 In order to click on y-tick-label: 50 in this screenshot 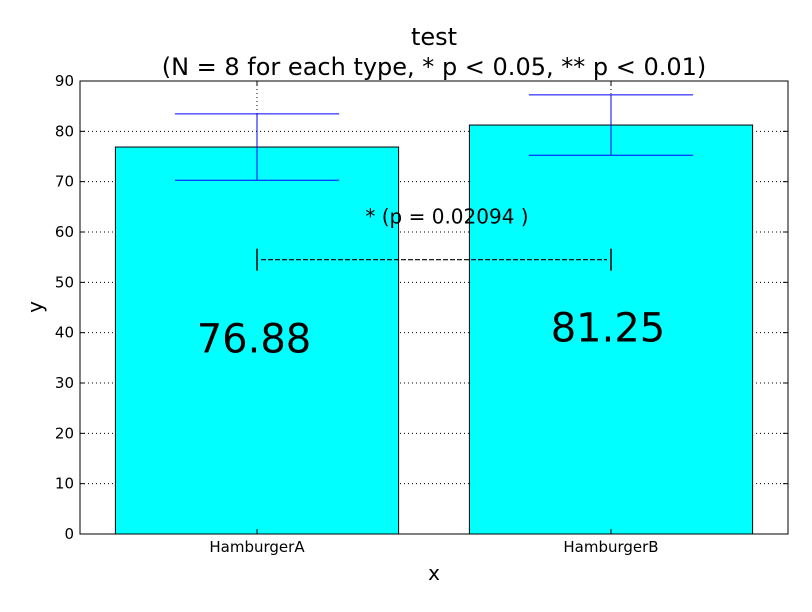, I will do `click(64, 282)`.